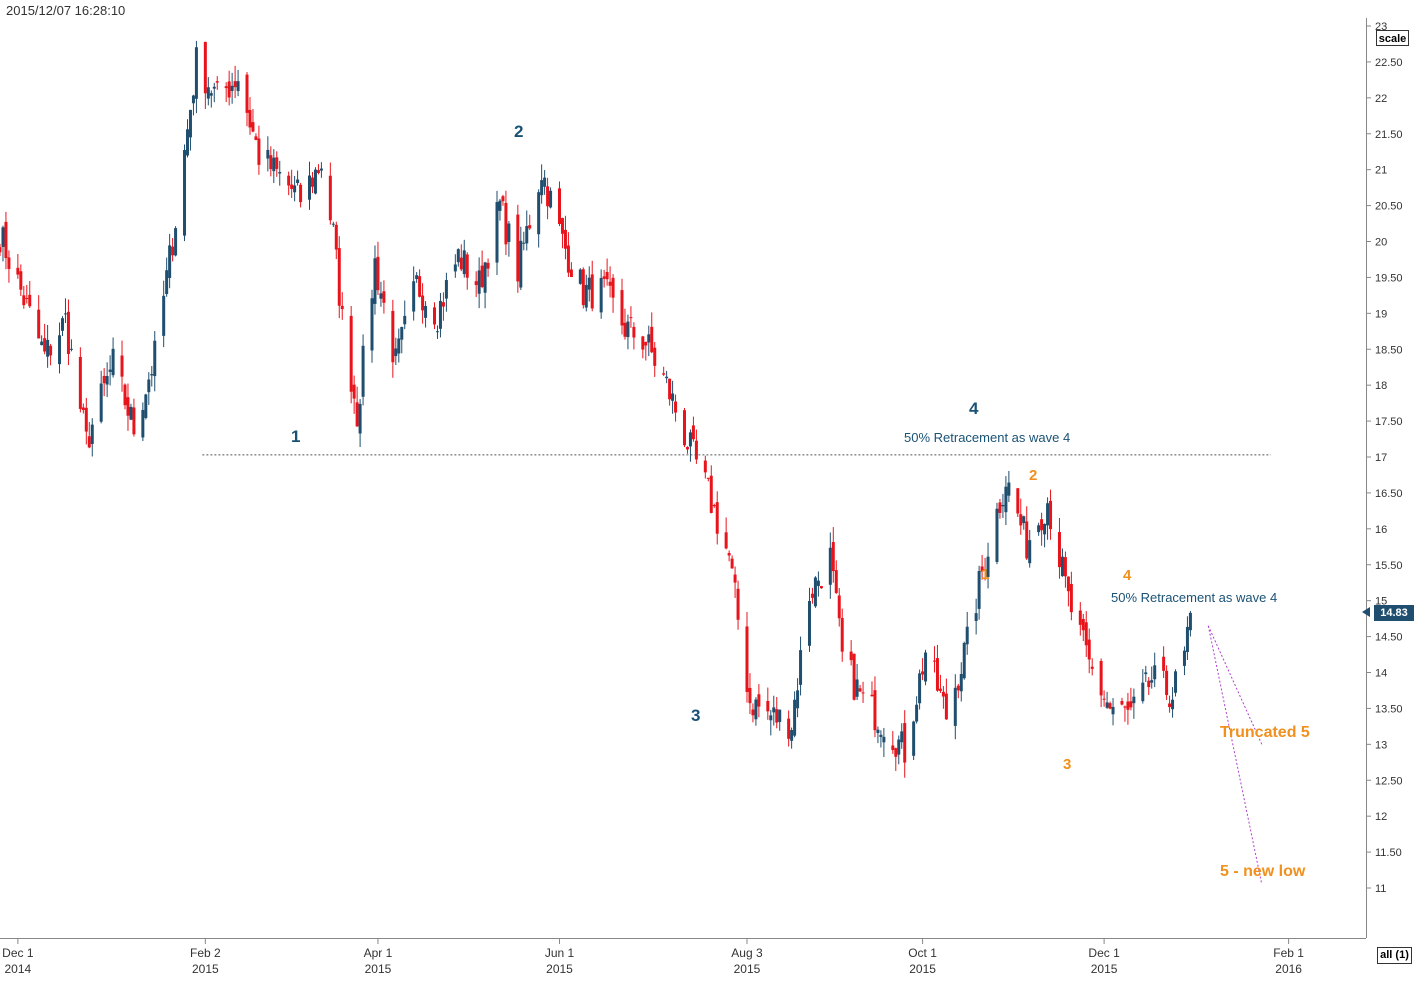 This screenshot has width=1418, height=981. Describe the element at coordinates (1392, 38) in the screenshot. I see `scale-button: scale` at that location.